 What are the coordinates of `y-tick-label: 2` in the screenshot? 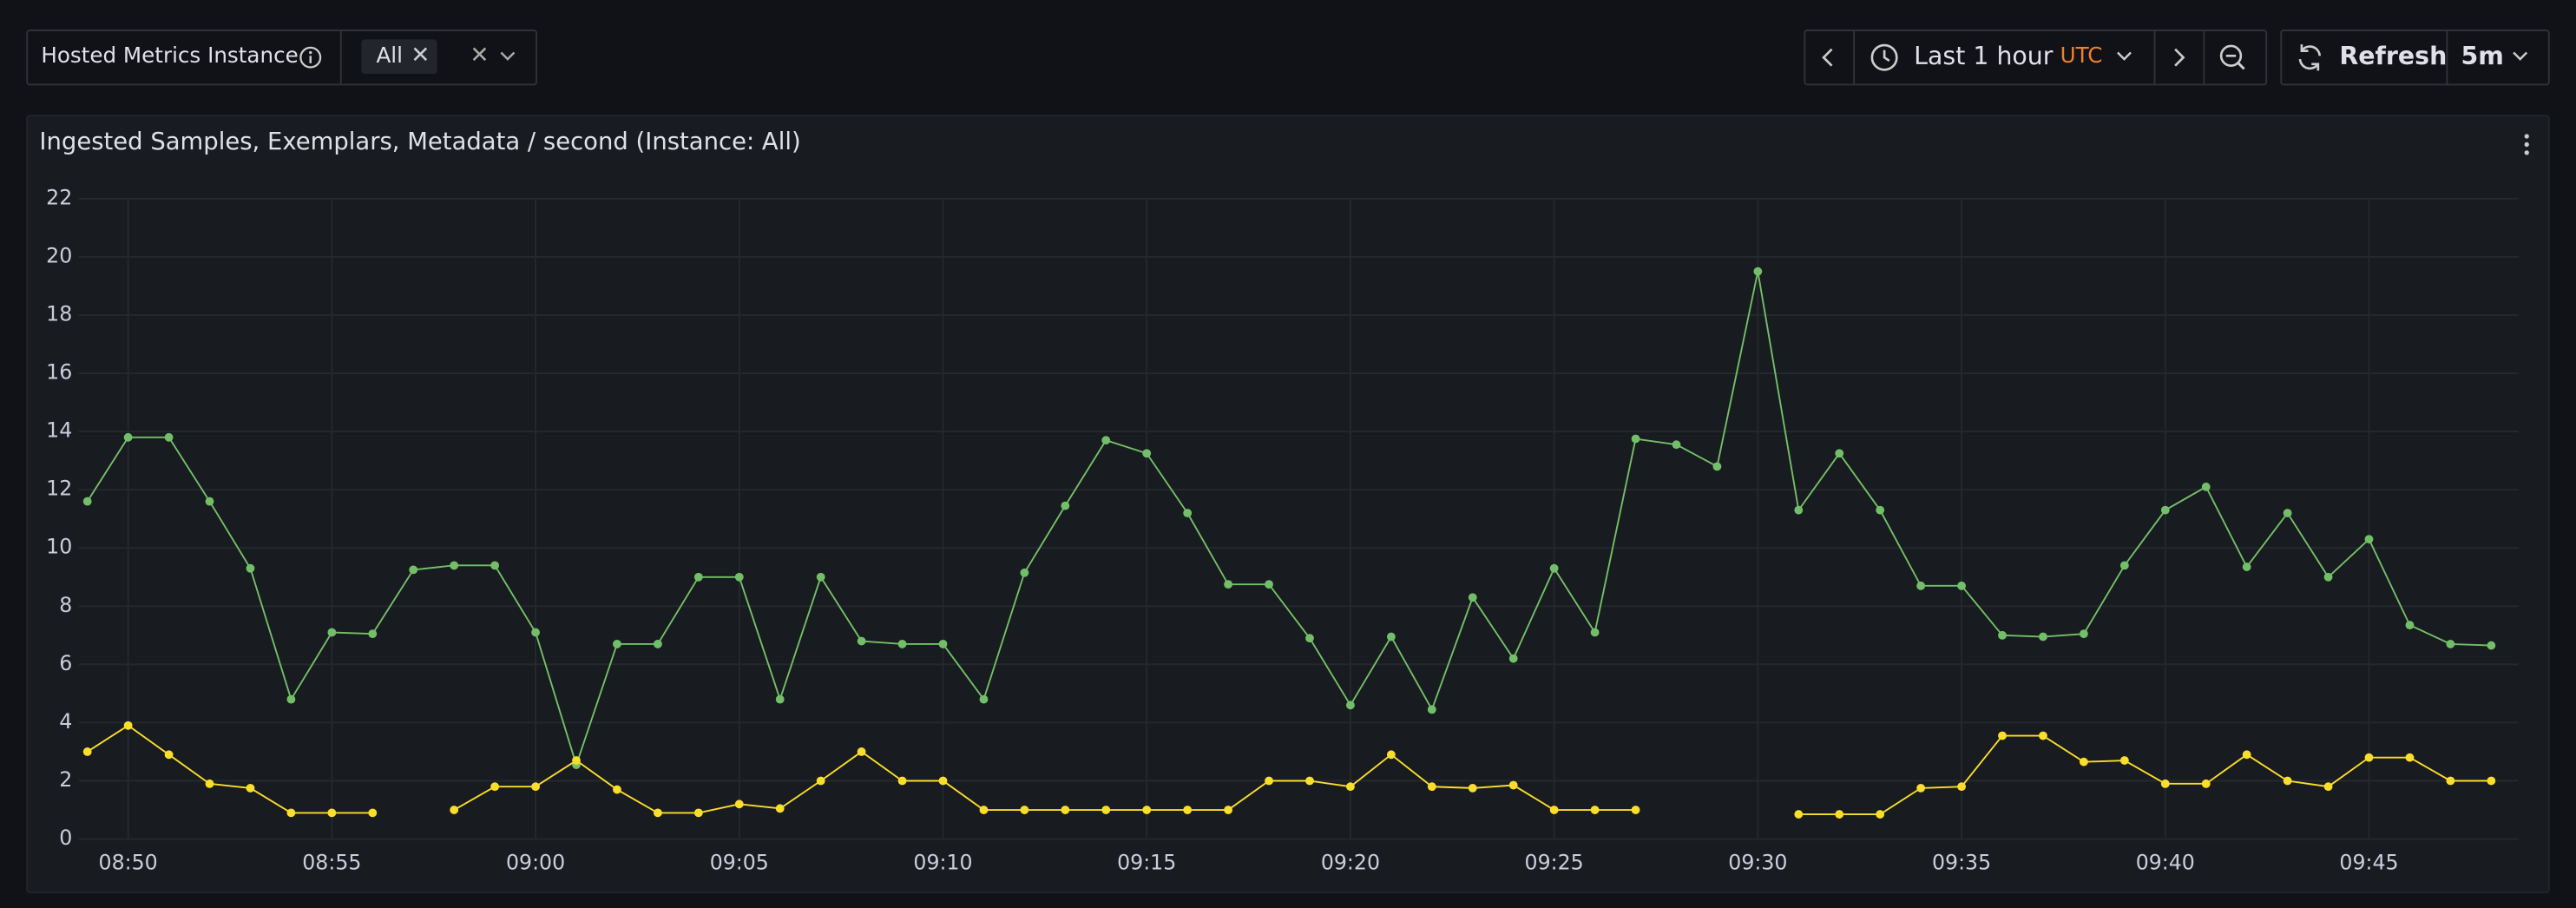 It's located at (65, 779).